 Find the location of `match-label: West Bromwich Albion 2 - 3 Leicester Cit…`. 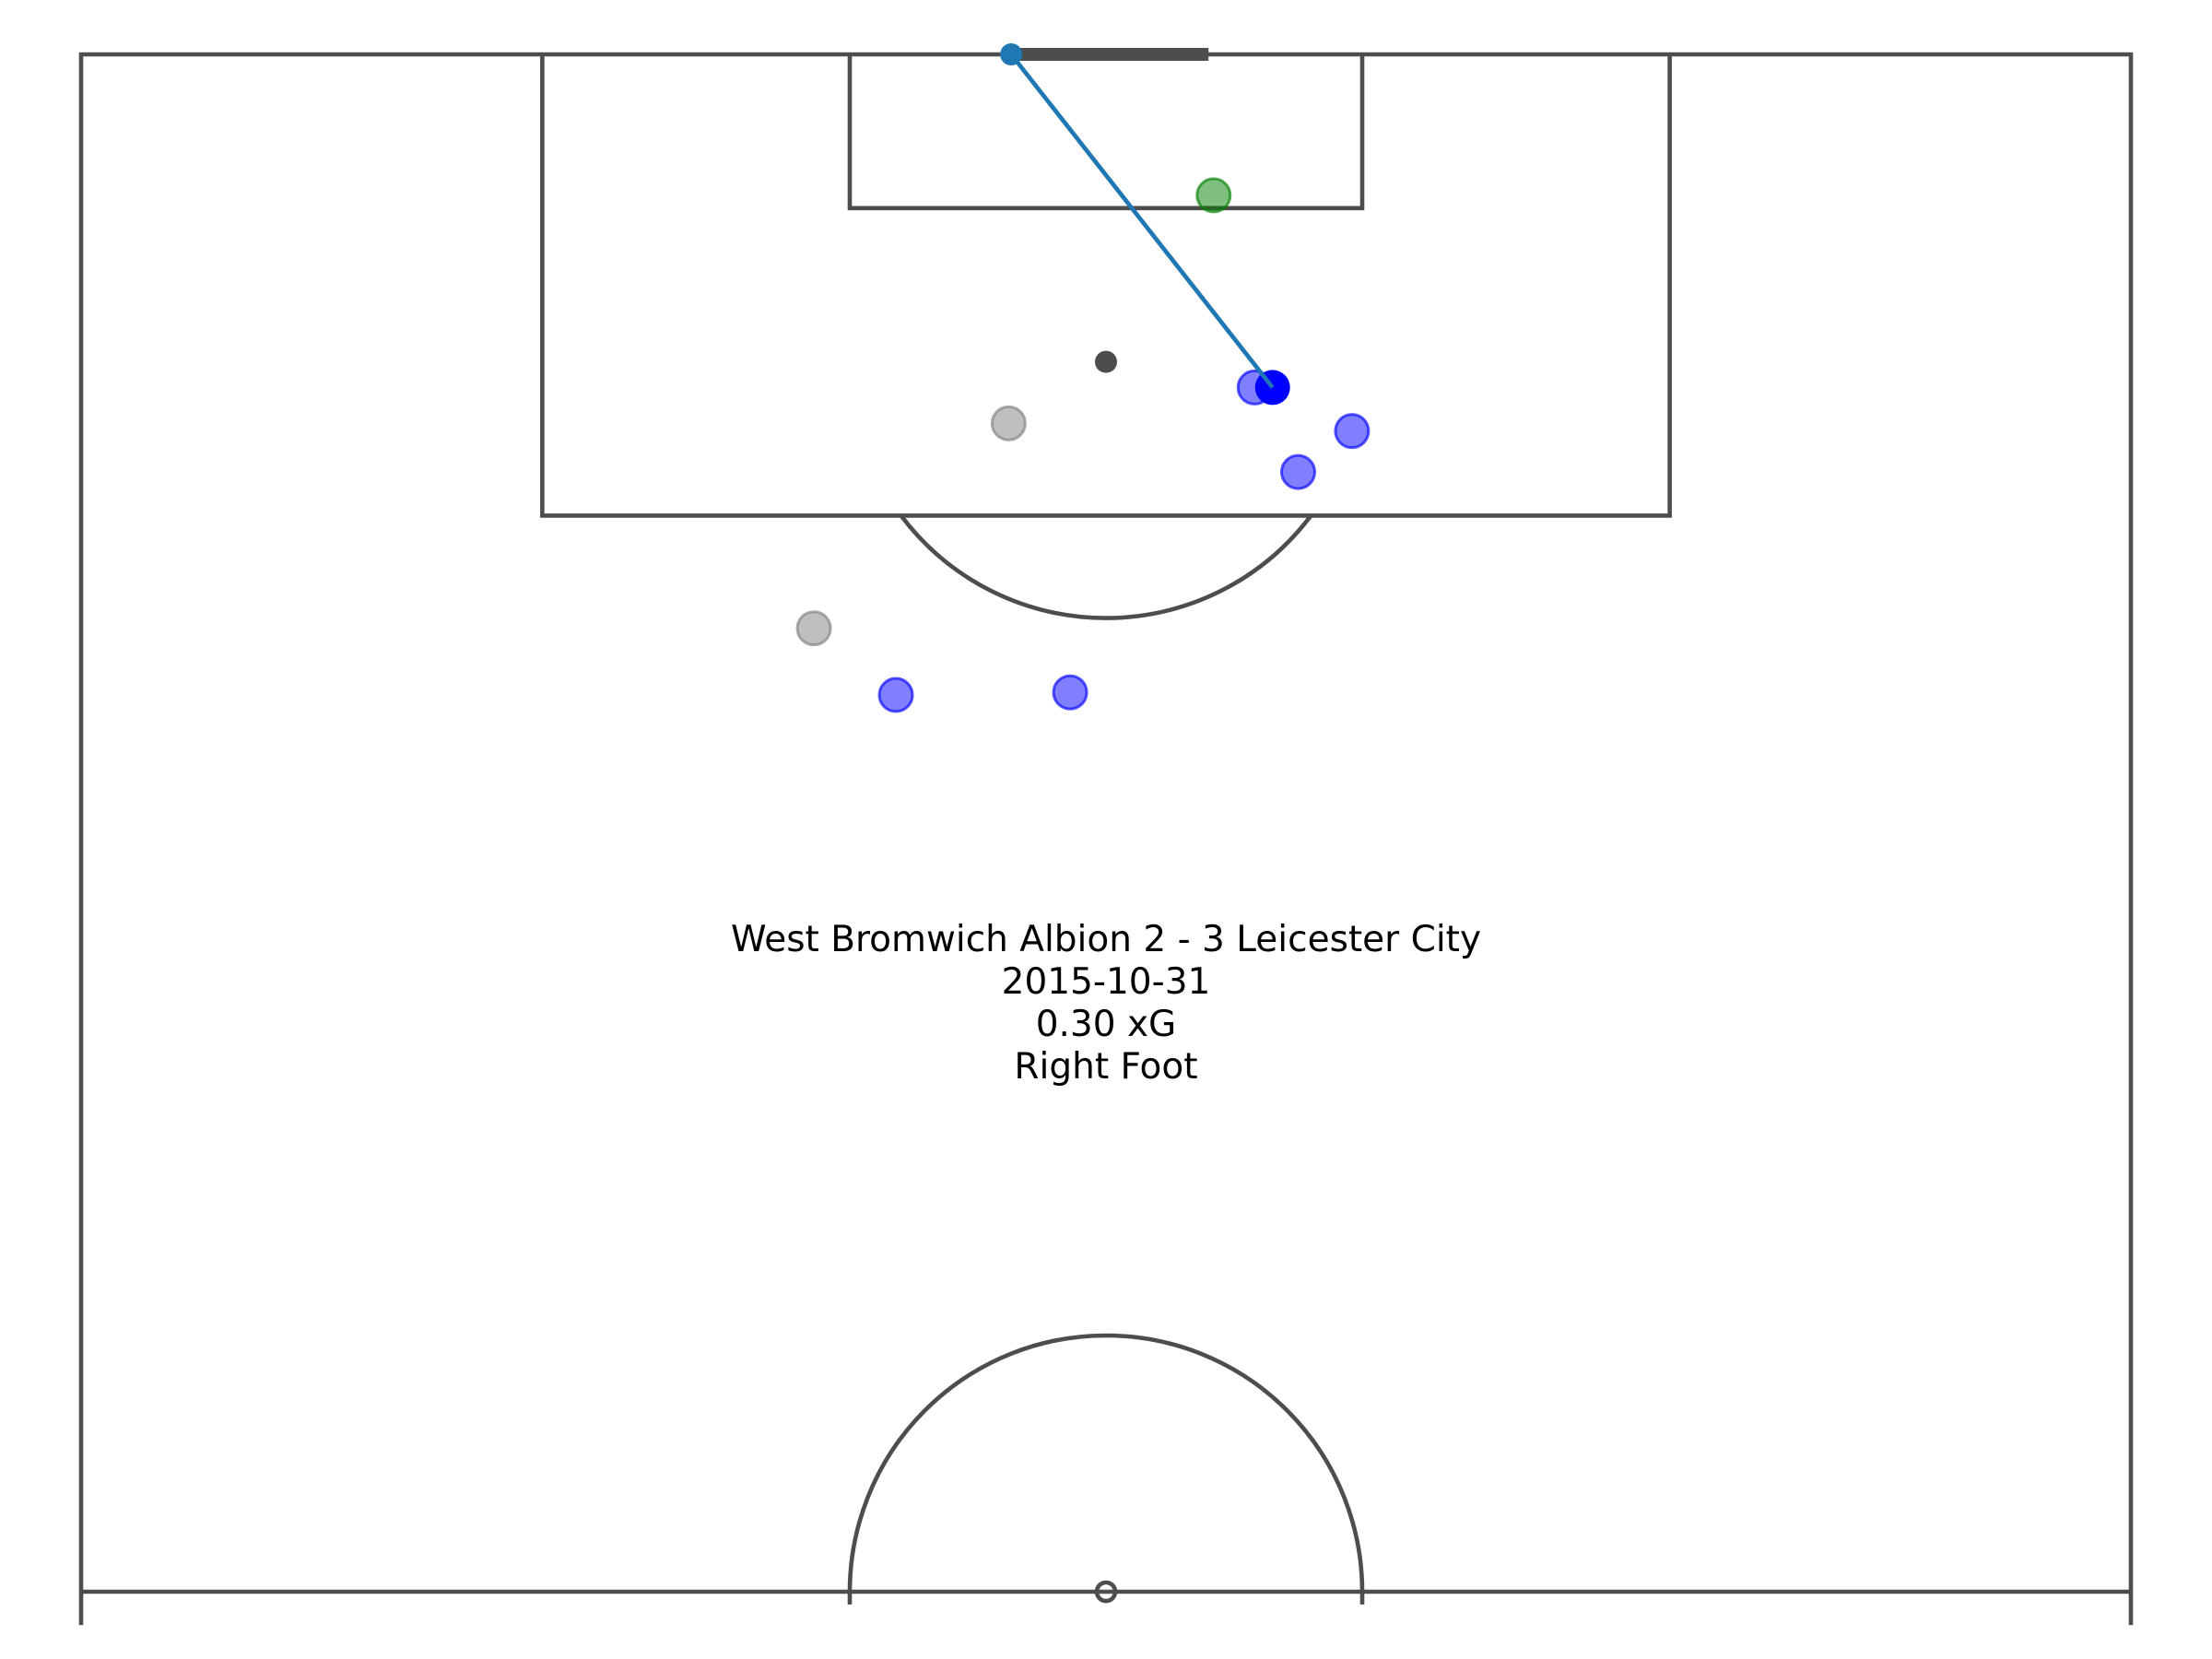

match-label: West Bromwich Albion 2 - 3 Leicester Cit… is located at coordinates (1106, 939).